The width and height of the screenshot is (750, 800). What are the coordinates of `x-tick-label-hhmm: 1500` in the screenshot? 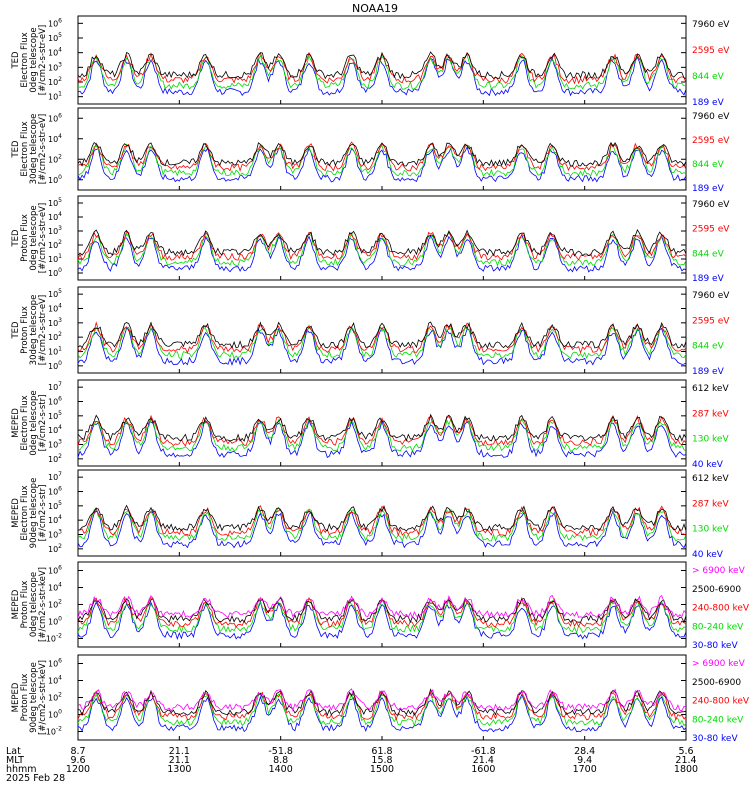 It's located at (382, 769).